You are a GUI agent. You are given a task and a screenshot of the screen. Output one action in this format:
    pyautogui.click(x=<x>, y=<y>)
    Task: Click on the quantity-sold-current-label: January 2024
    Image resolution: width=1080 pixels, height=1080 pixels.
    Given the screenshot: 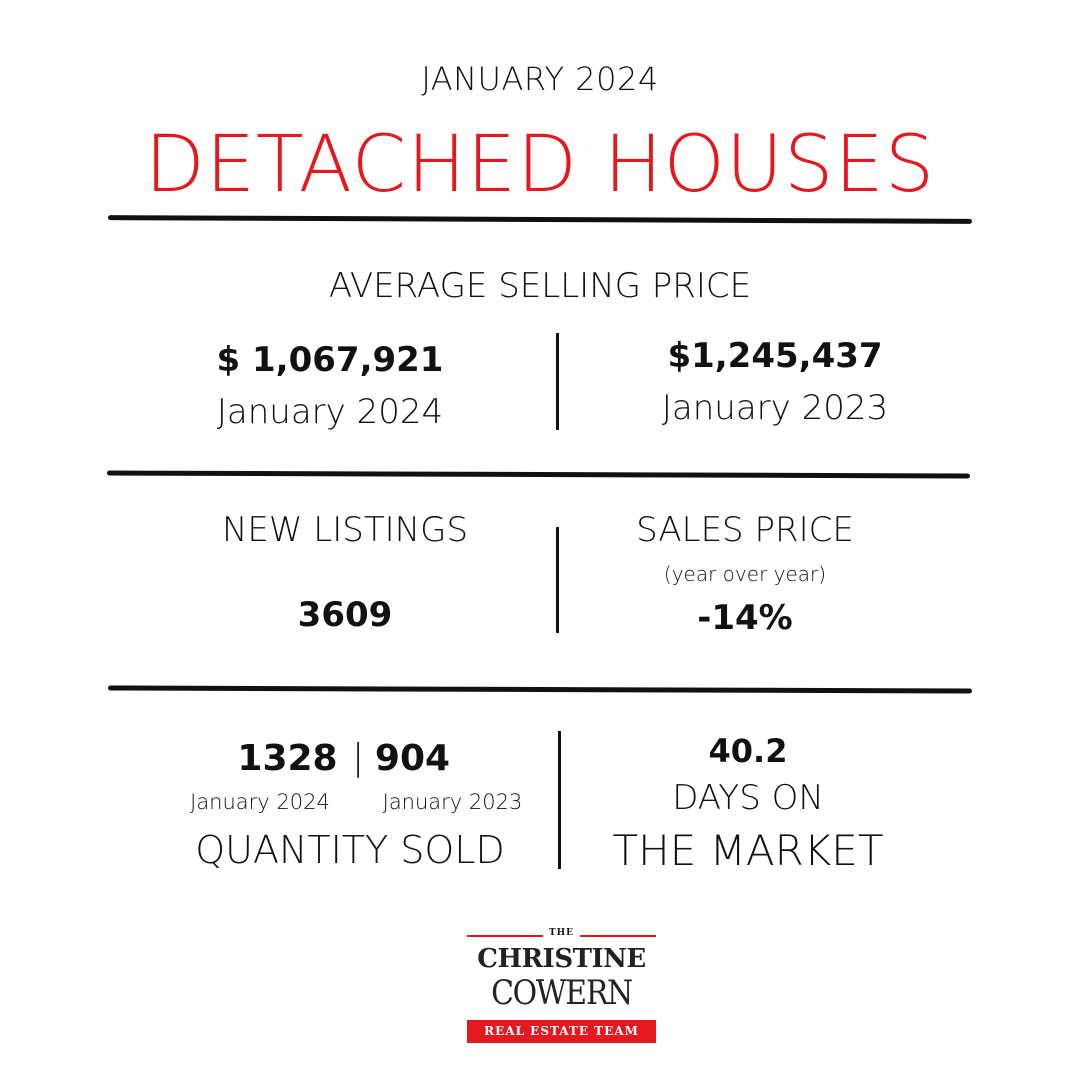 What is the action you would take?
    pyautogui.click(x=260, y=802)
    